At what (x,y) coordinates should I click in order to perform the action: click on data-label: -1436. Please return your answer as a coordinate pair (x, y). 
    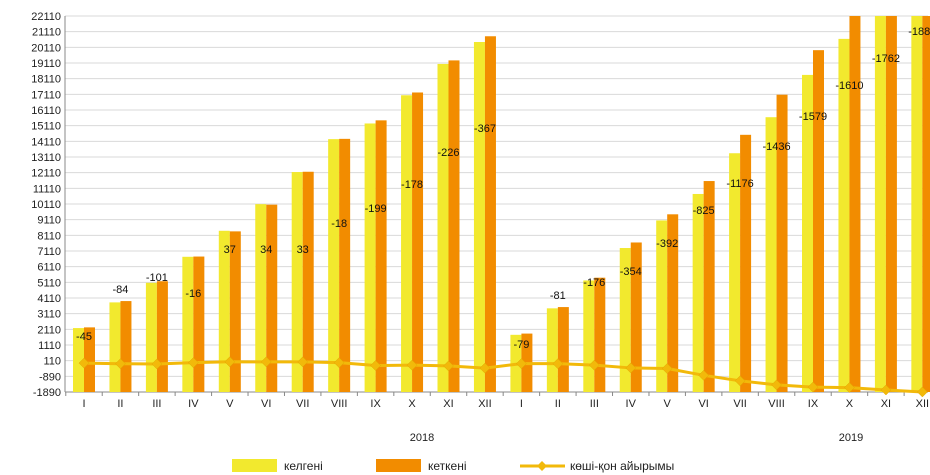
    Looking at the image, I should click on (776, 147).